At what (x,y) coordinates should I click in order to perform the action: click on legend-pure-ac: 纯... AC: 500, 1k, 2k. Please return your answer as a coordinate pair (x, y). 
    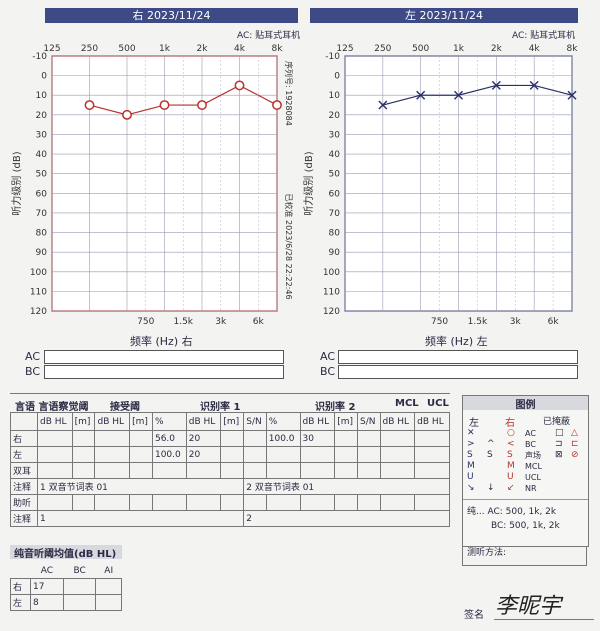
    Looking at the image, I should click on (512, 512).